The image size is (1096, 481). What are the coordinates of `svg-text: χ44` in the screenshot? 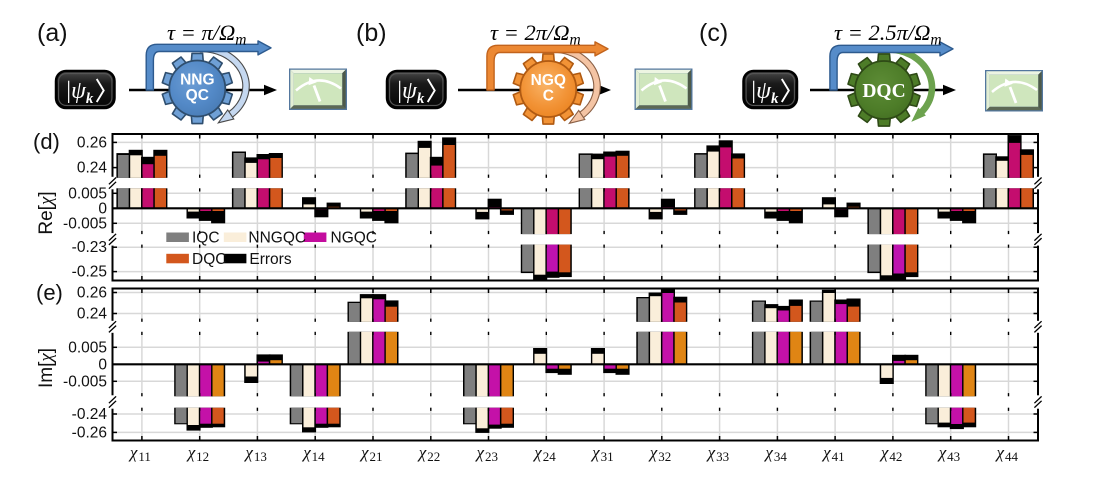 It's located at (1007, 453).